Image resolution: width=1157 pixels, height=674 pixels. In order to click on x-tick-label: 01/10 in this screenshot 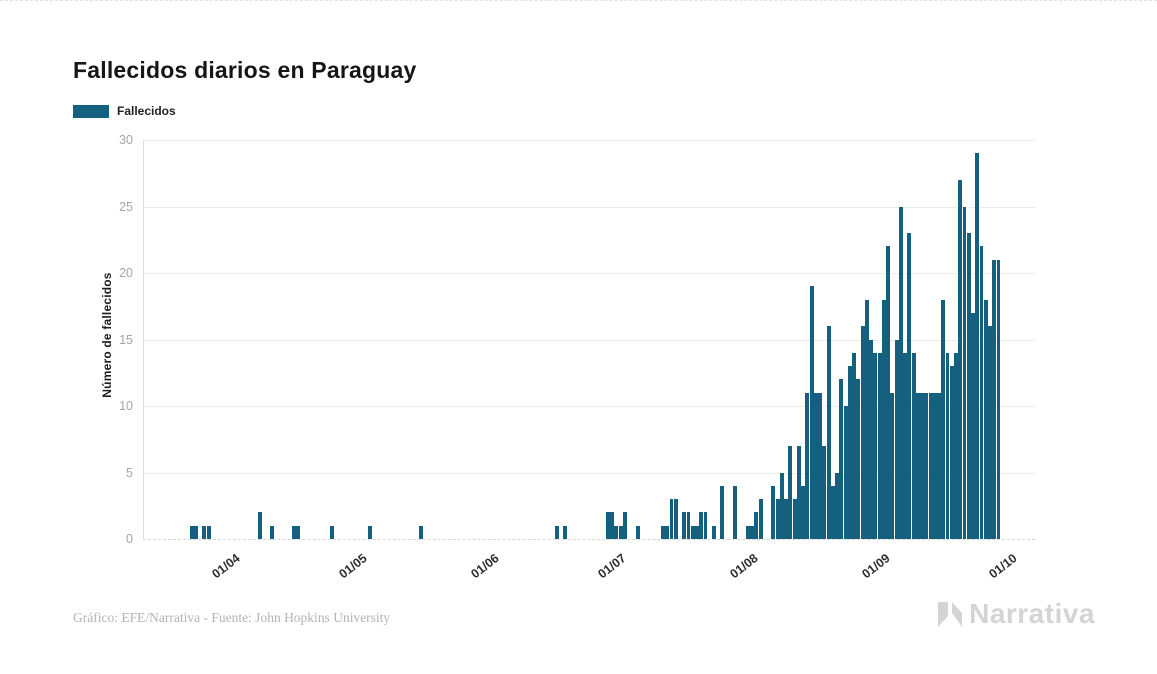, I will do `click(1003, 566)`.